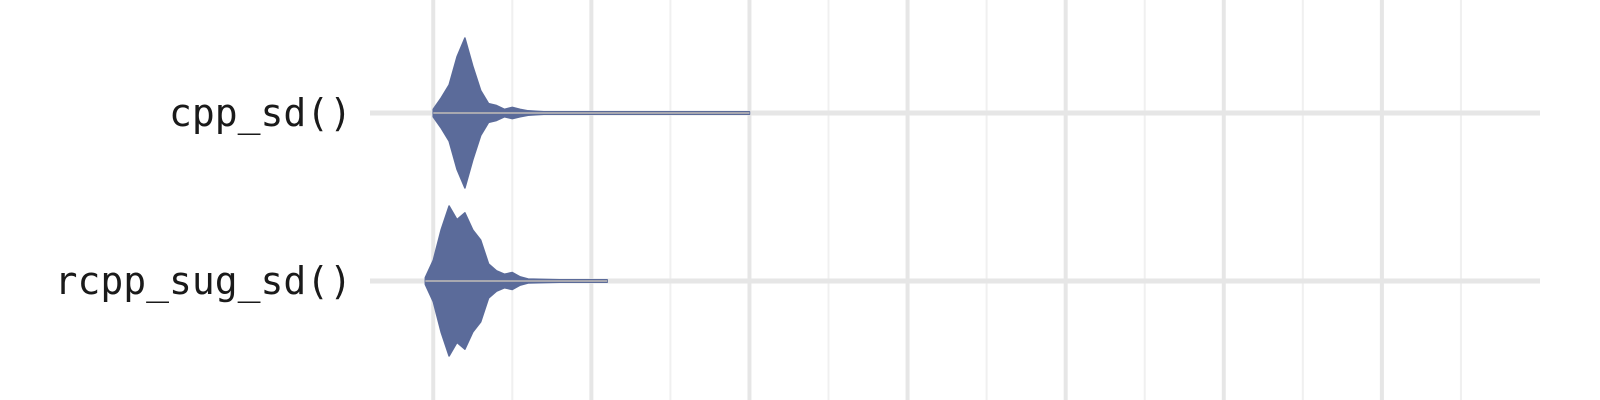 The width and height of the screenshot is (1600, 400). Describe the element at coordinates (260, 113) in the screenshot. I see `y-tick-label-0: cpp_sd()` at that location.